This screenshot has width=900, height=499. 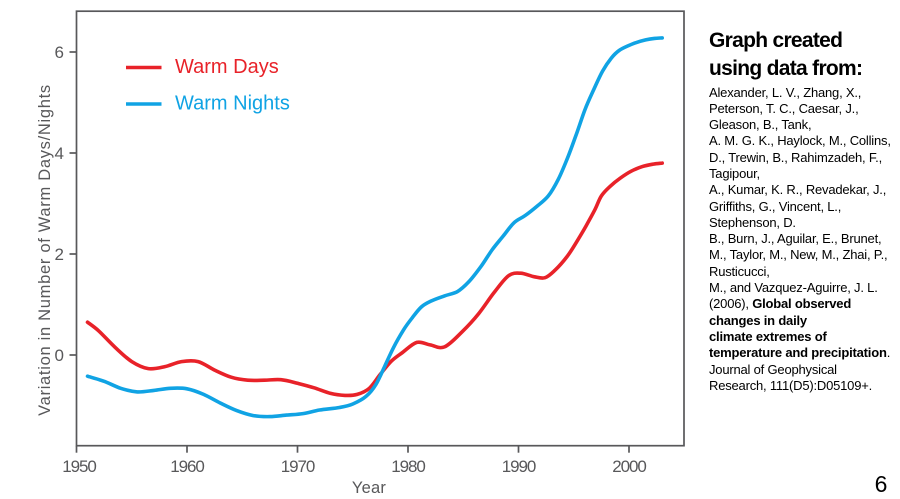 What do you see at coordinates (369, 488) in the screenshot?
I see `svg-text: Year` at bounding box center [369, 488].